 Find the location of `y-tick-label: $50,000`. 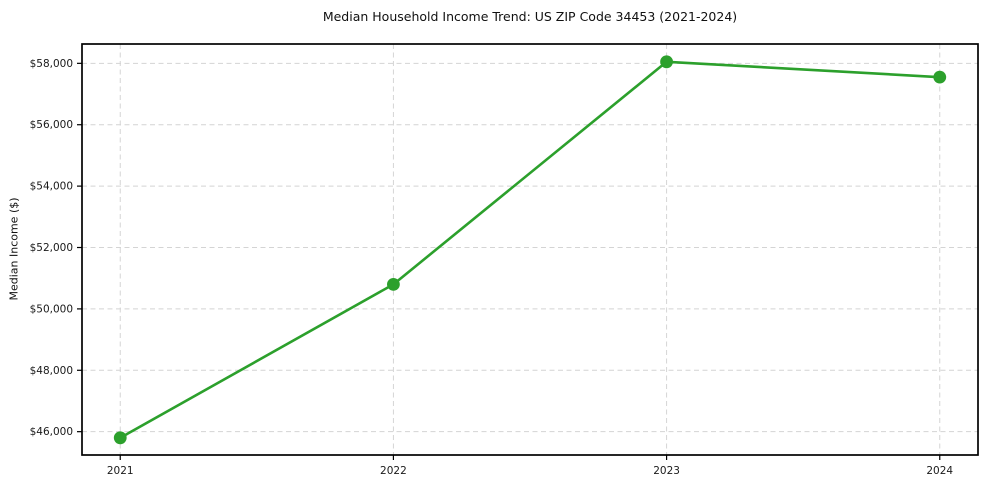

y-tick-label: $50,000 is located at coordinates (51, 309).